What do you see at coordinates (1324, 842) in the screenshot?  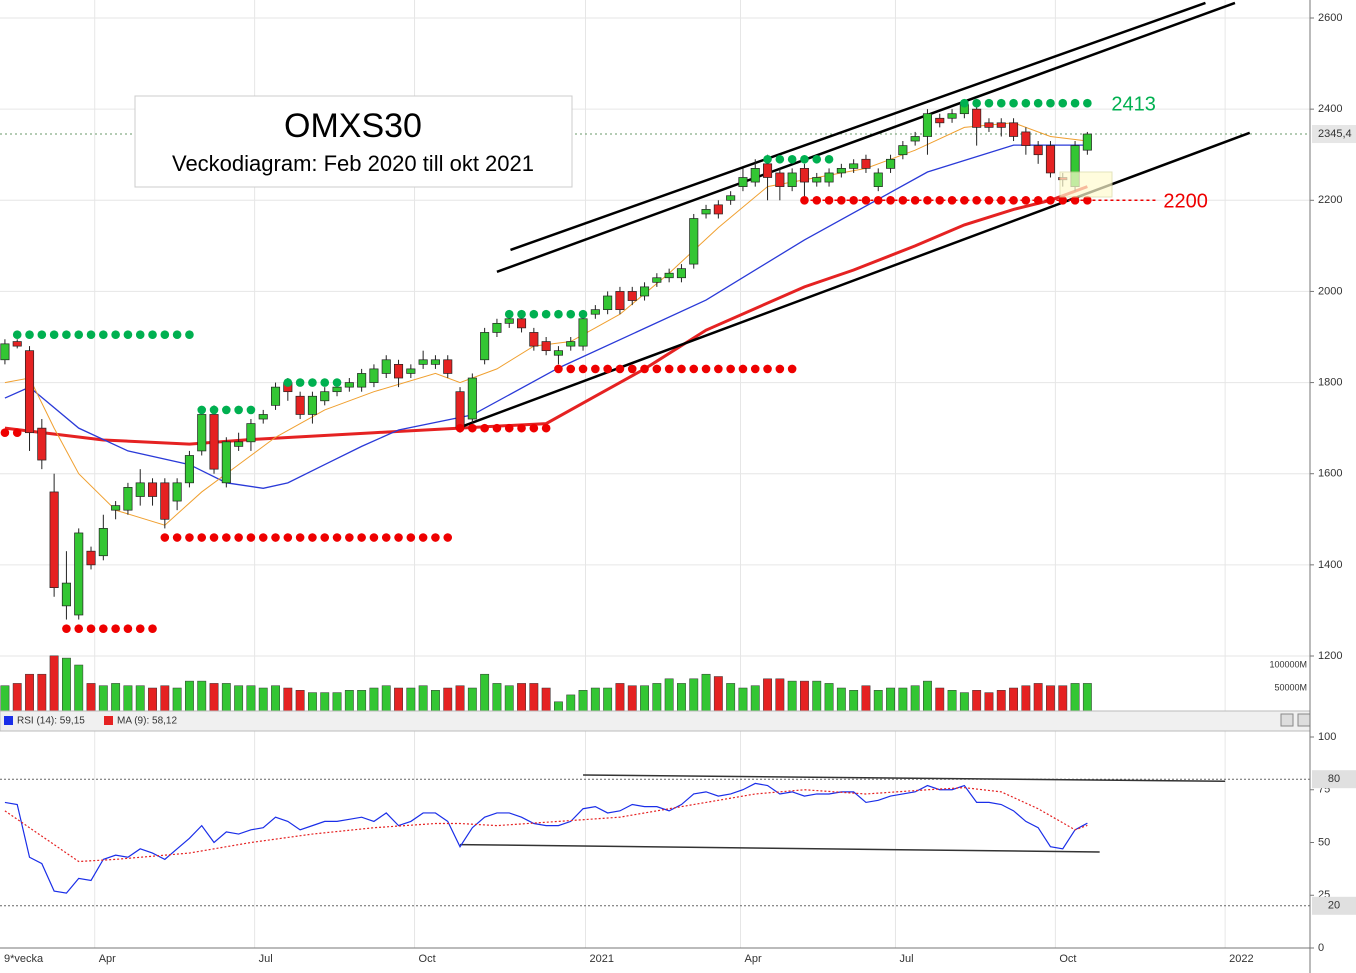 I see `rsi-tick-label: 50` at bounding box center [1324, 842].